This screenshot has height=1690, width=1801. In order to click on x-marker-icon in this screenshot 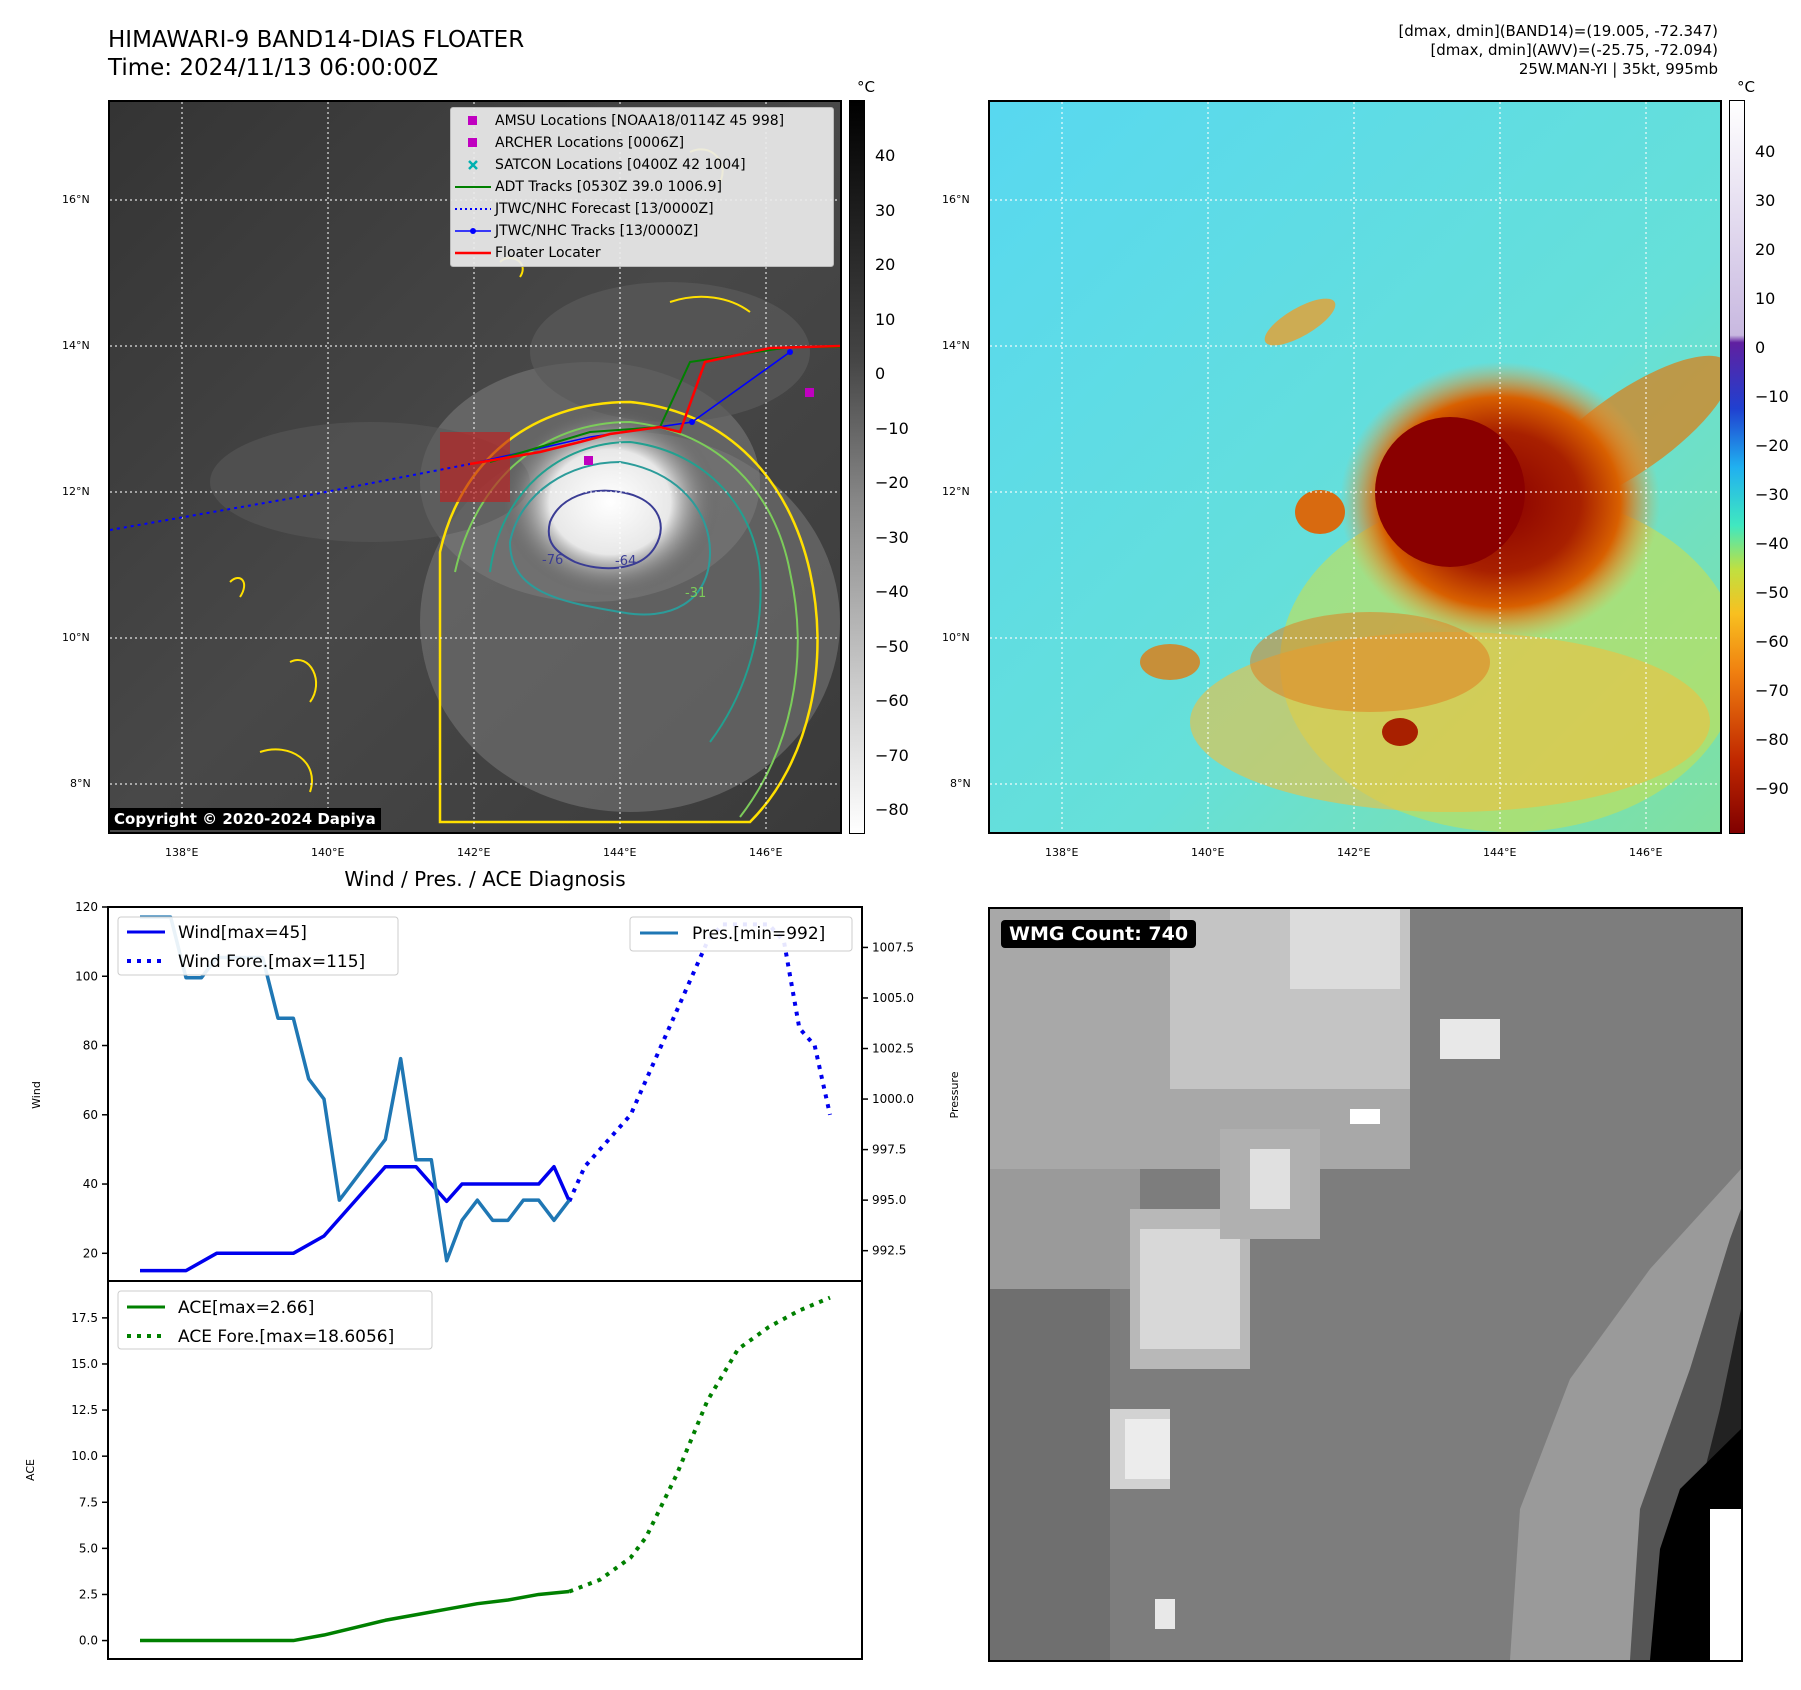, I will do `click(473, 165)`.